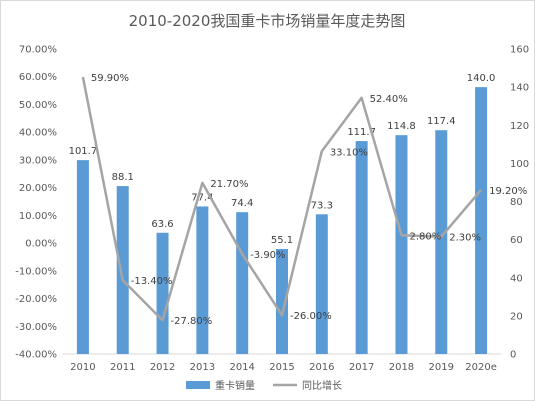  What do you see at coordinates (481, 367) in the screenshot?
I see `x-tick-label: 2020e` at bounding box center [481, 367].